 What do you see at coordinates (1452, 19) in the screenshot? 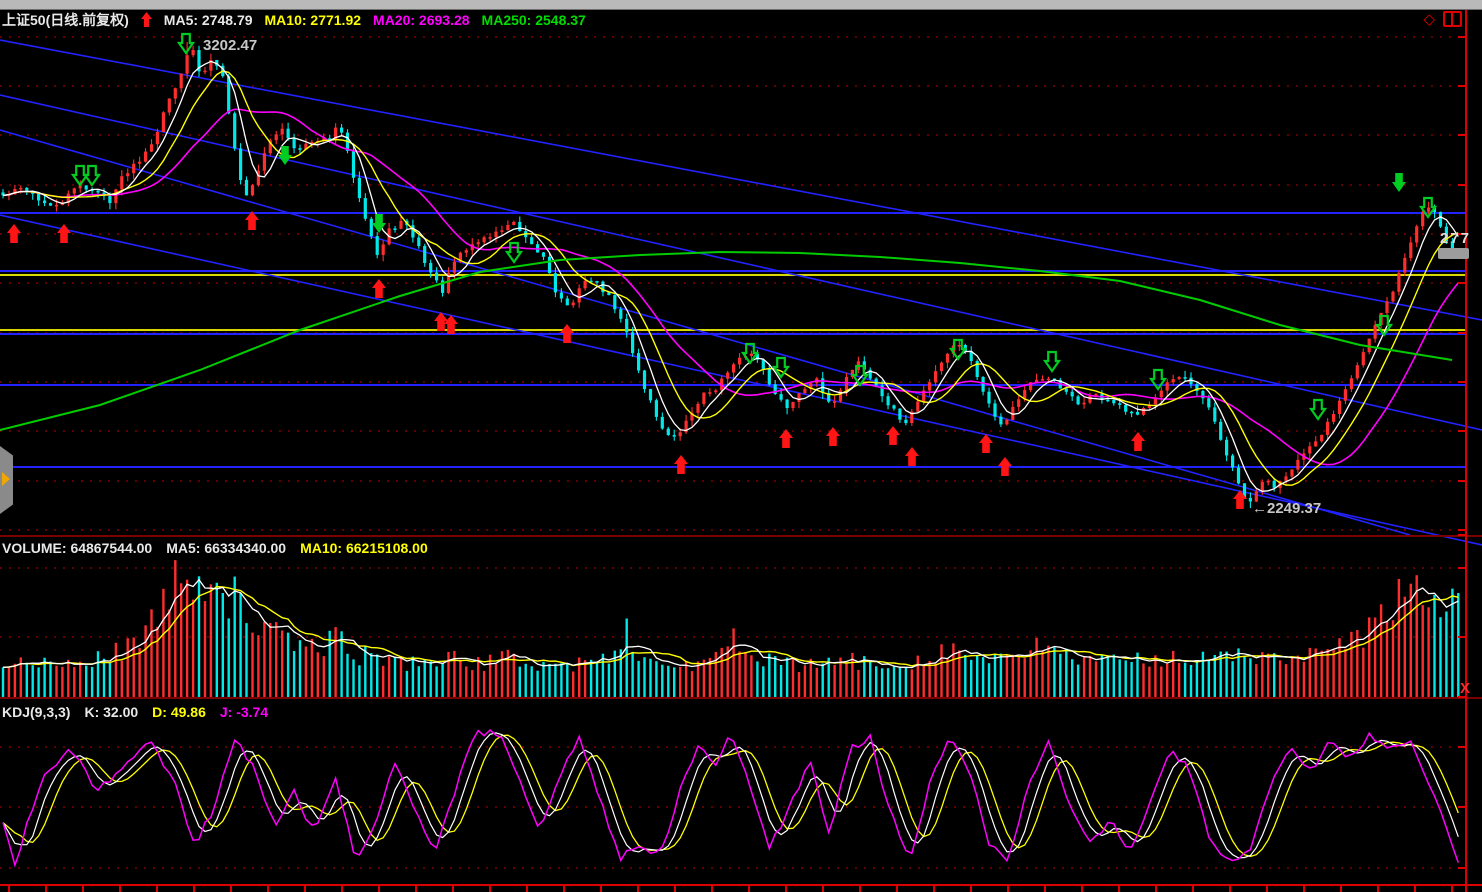
I see `split-window-icon` at bounding box center [1452, 19].